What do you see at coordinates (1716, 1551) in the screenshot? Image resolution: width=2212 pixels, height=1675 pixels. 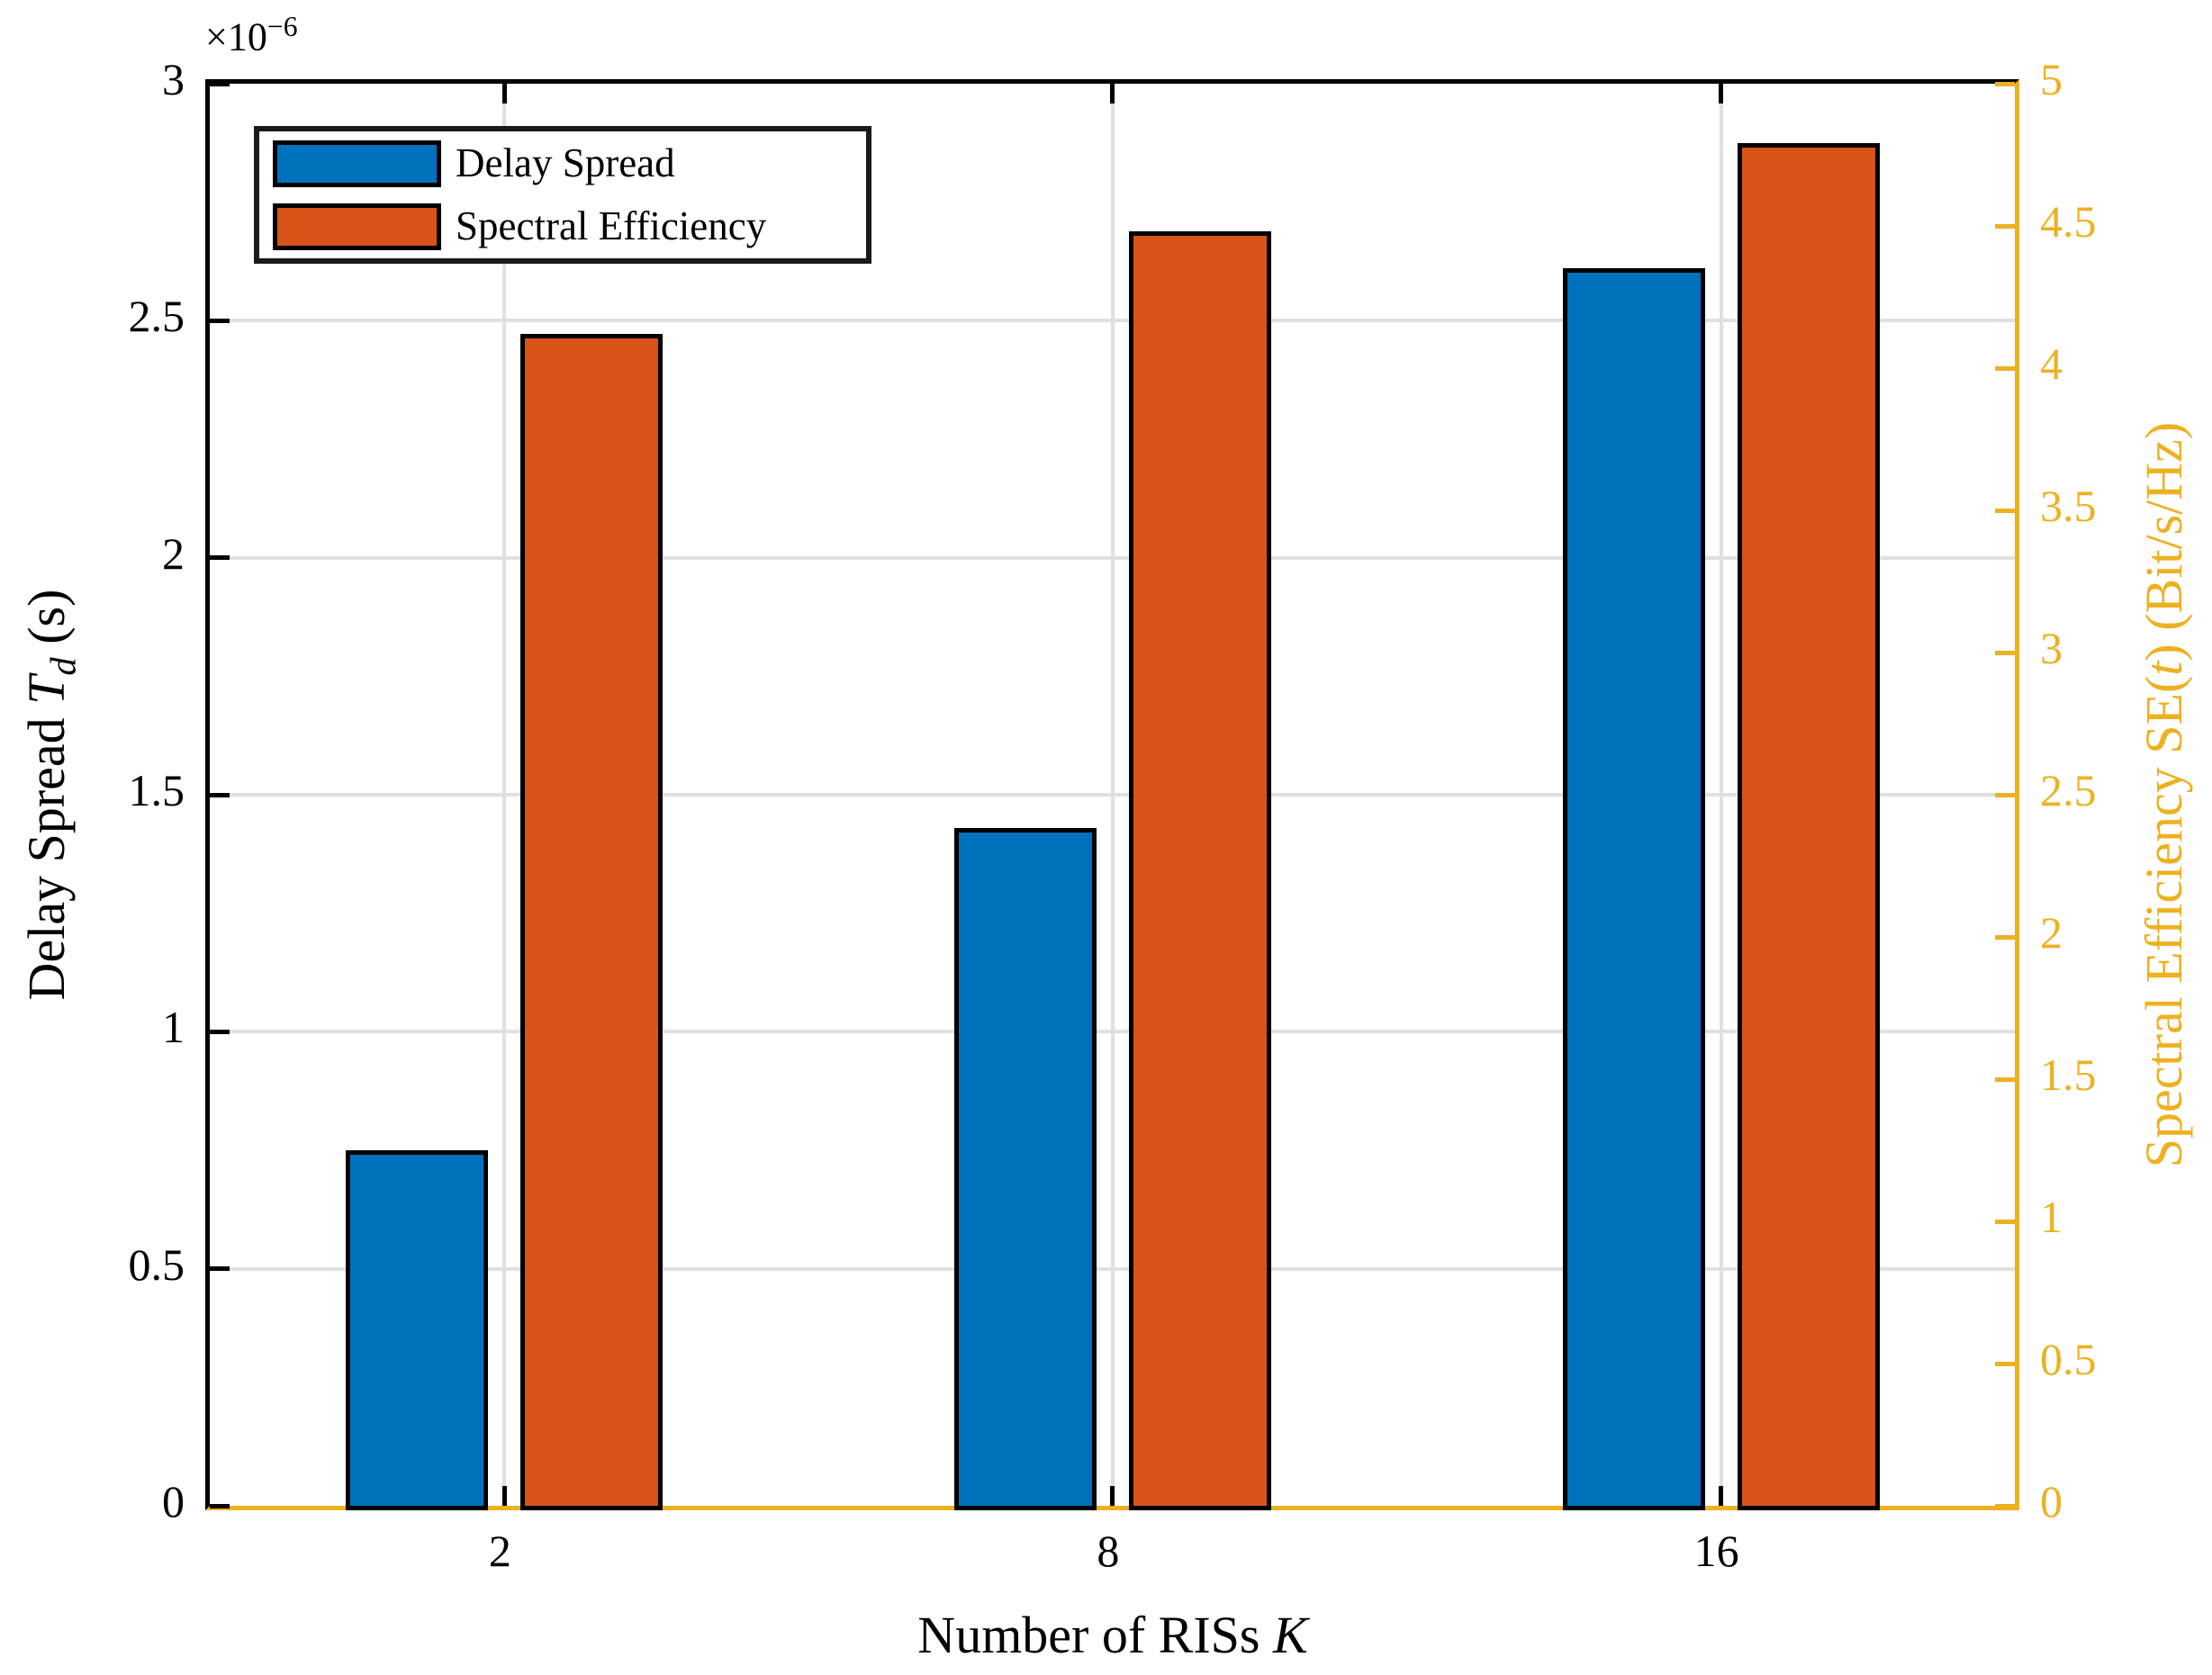 I see `x-axis-tick-label: 16` at bounding box center [1716, 1551].